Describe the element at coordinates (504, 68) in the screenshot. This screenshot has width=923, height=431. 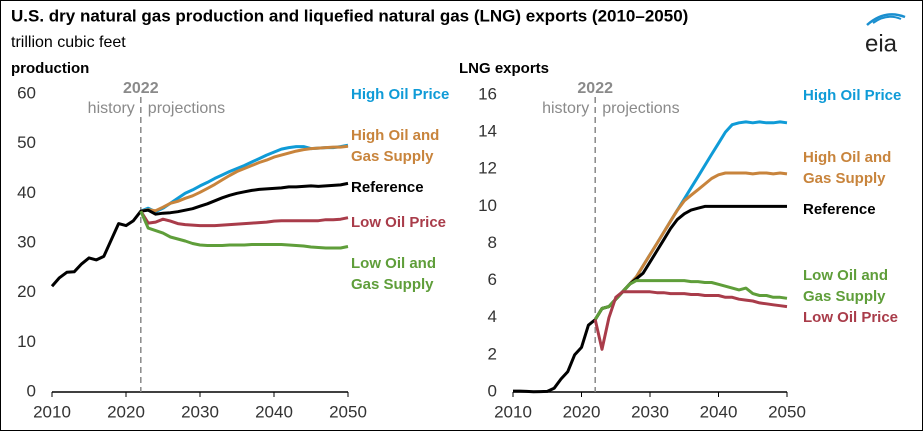
I see `y-axis-label: LNG exports` at that location.